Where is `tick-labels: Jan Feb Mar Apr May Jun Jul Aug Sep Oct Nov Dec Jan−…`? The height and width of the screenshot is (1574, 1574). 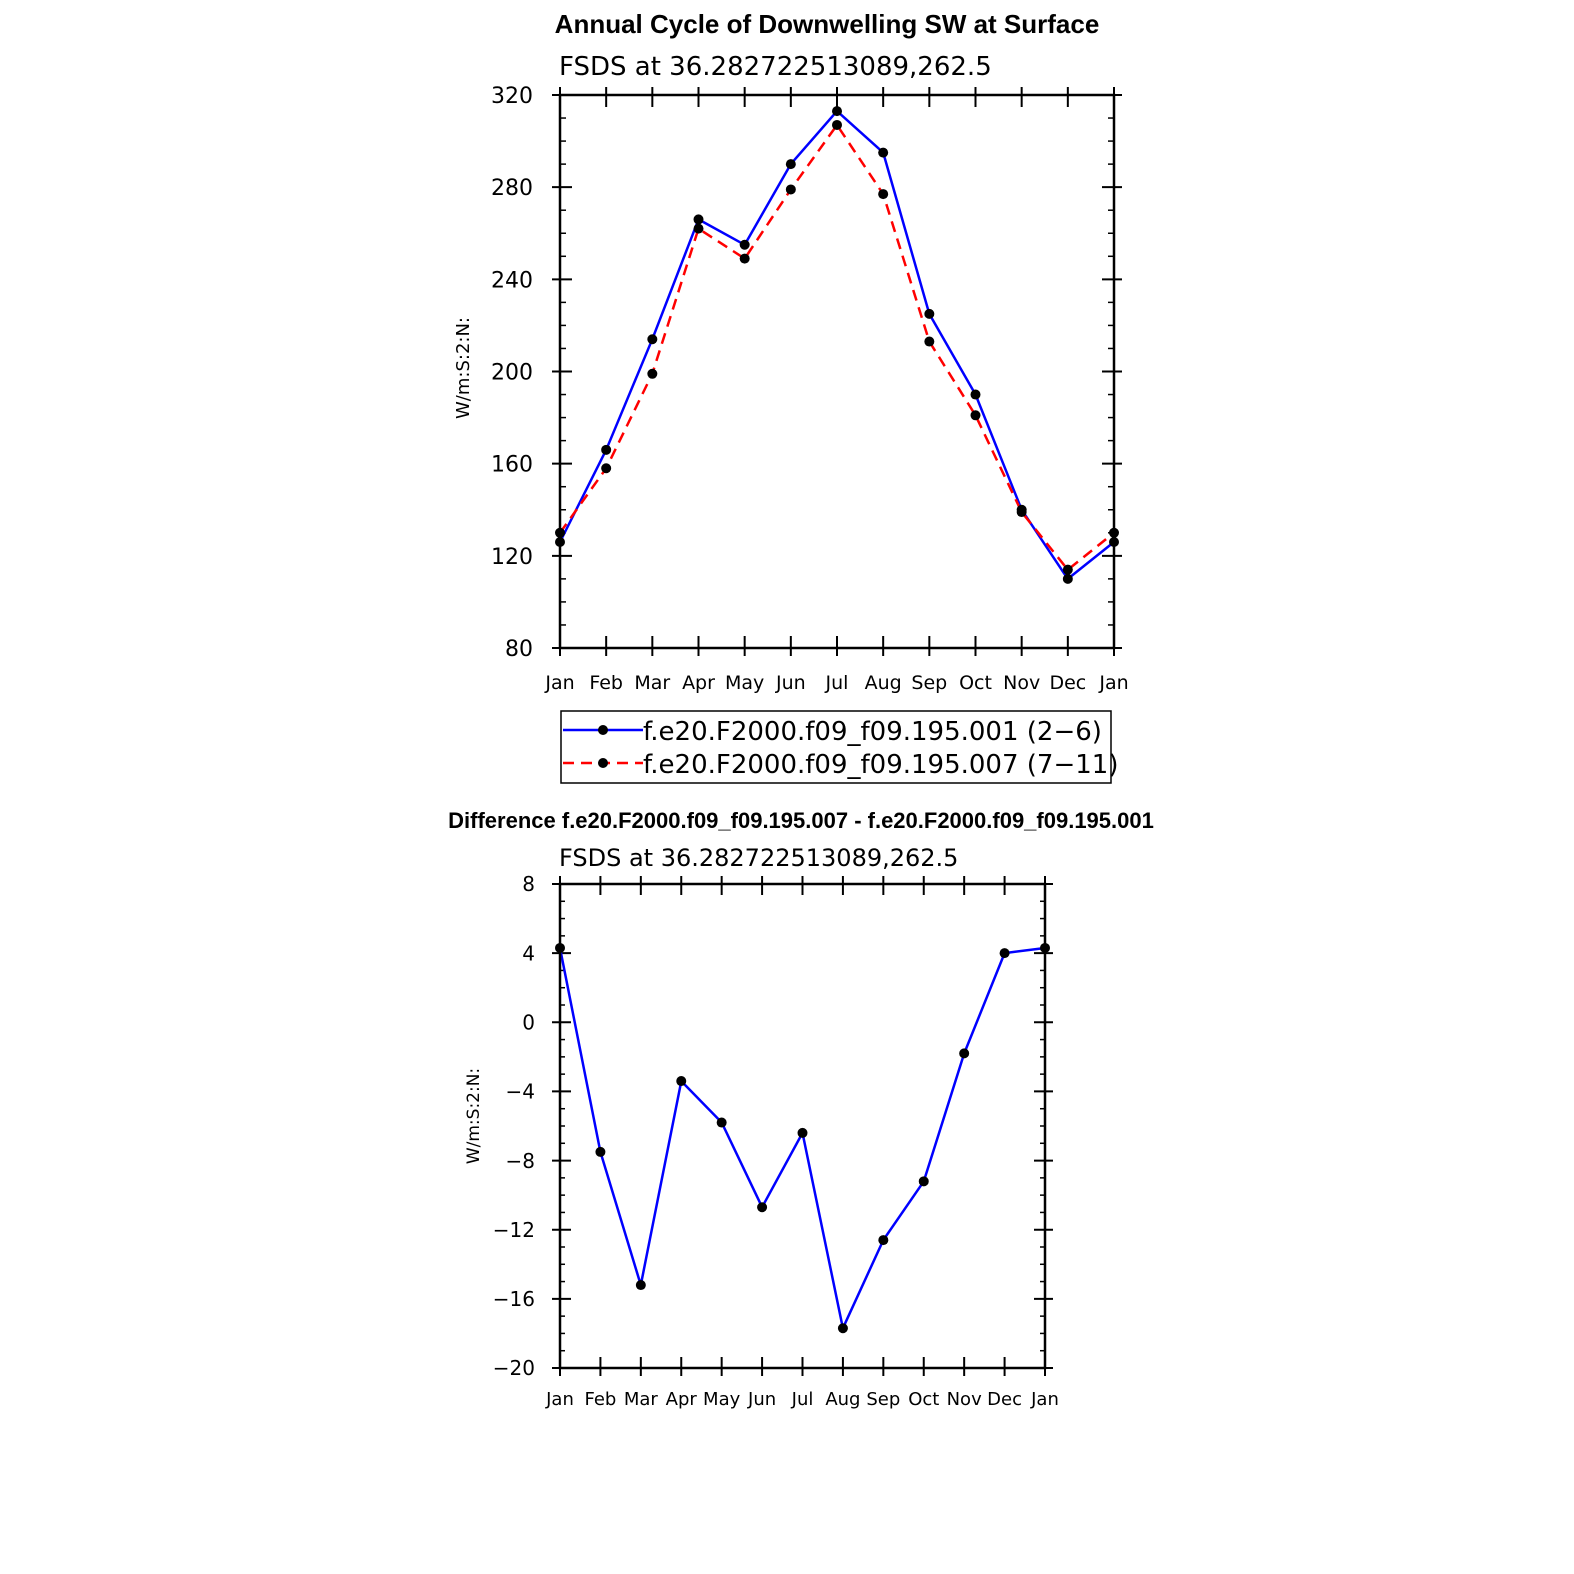 tick-labels: Jan Feb Mar Apr May Jun Jul Aug Sep Oct Nov Dec Jan−… is located at coordinates (776, 1141).